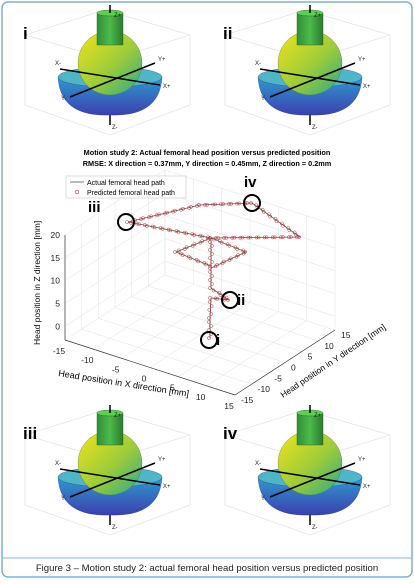 This screenshot has width=414, height=584. I want to click on axis-label: X+, so click(367, 487).